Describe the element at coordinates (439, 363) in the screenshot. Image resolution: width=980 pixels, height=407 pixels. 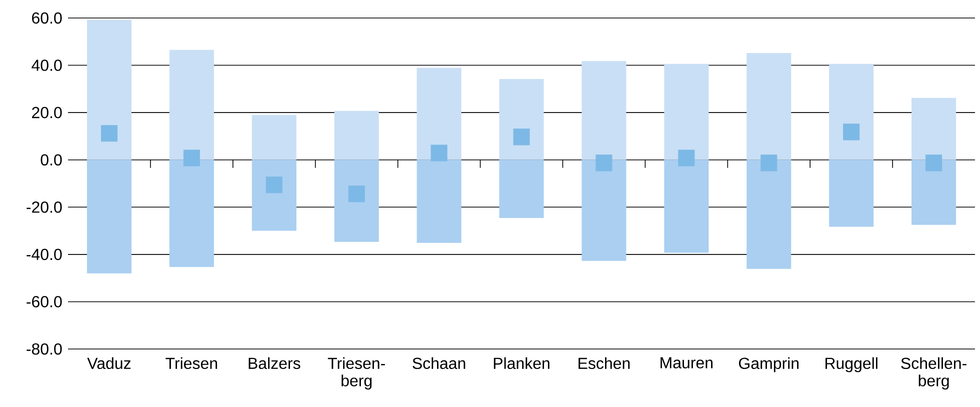
I see `x-tick-label: Schaan` at that location.